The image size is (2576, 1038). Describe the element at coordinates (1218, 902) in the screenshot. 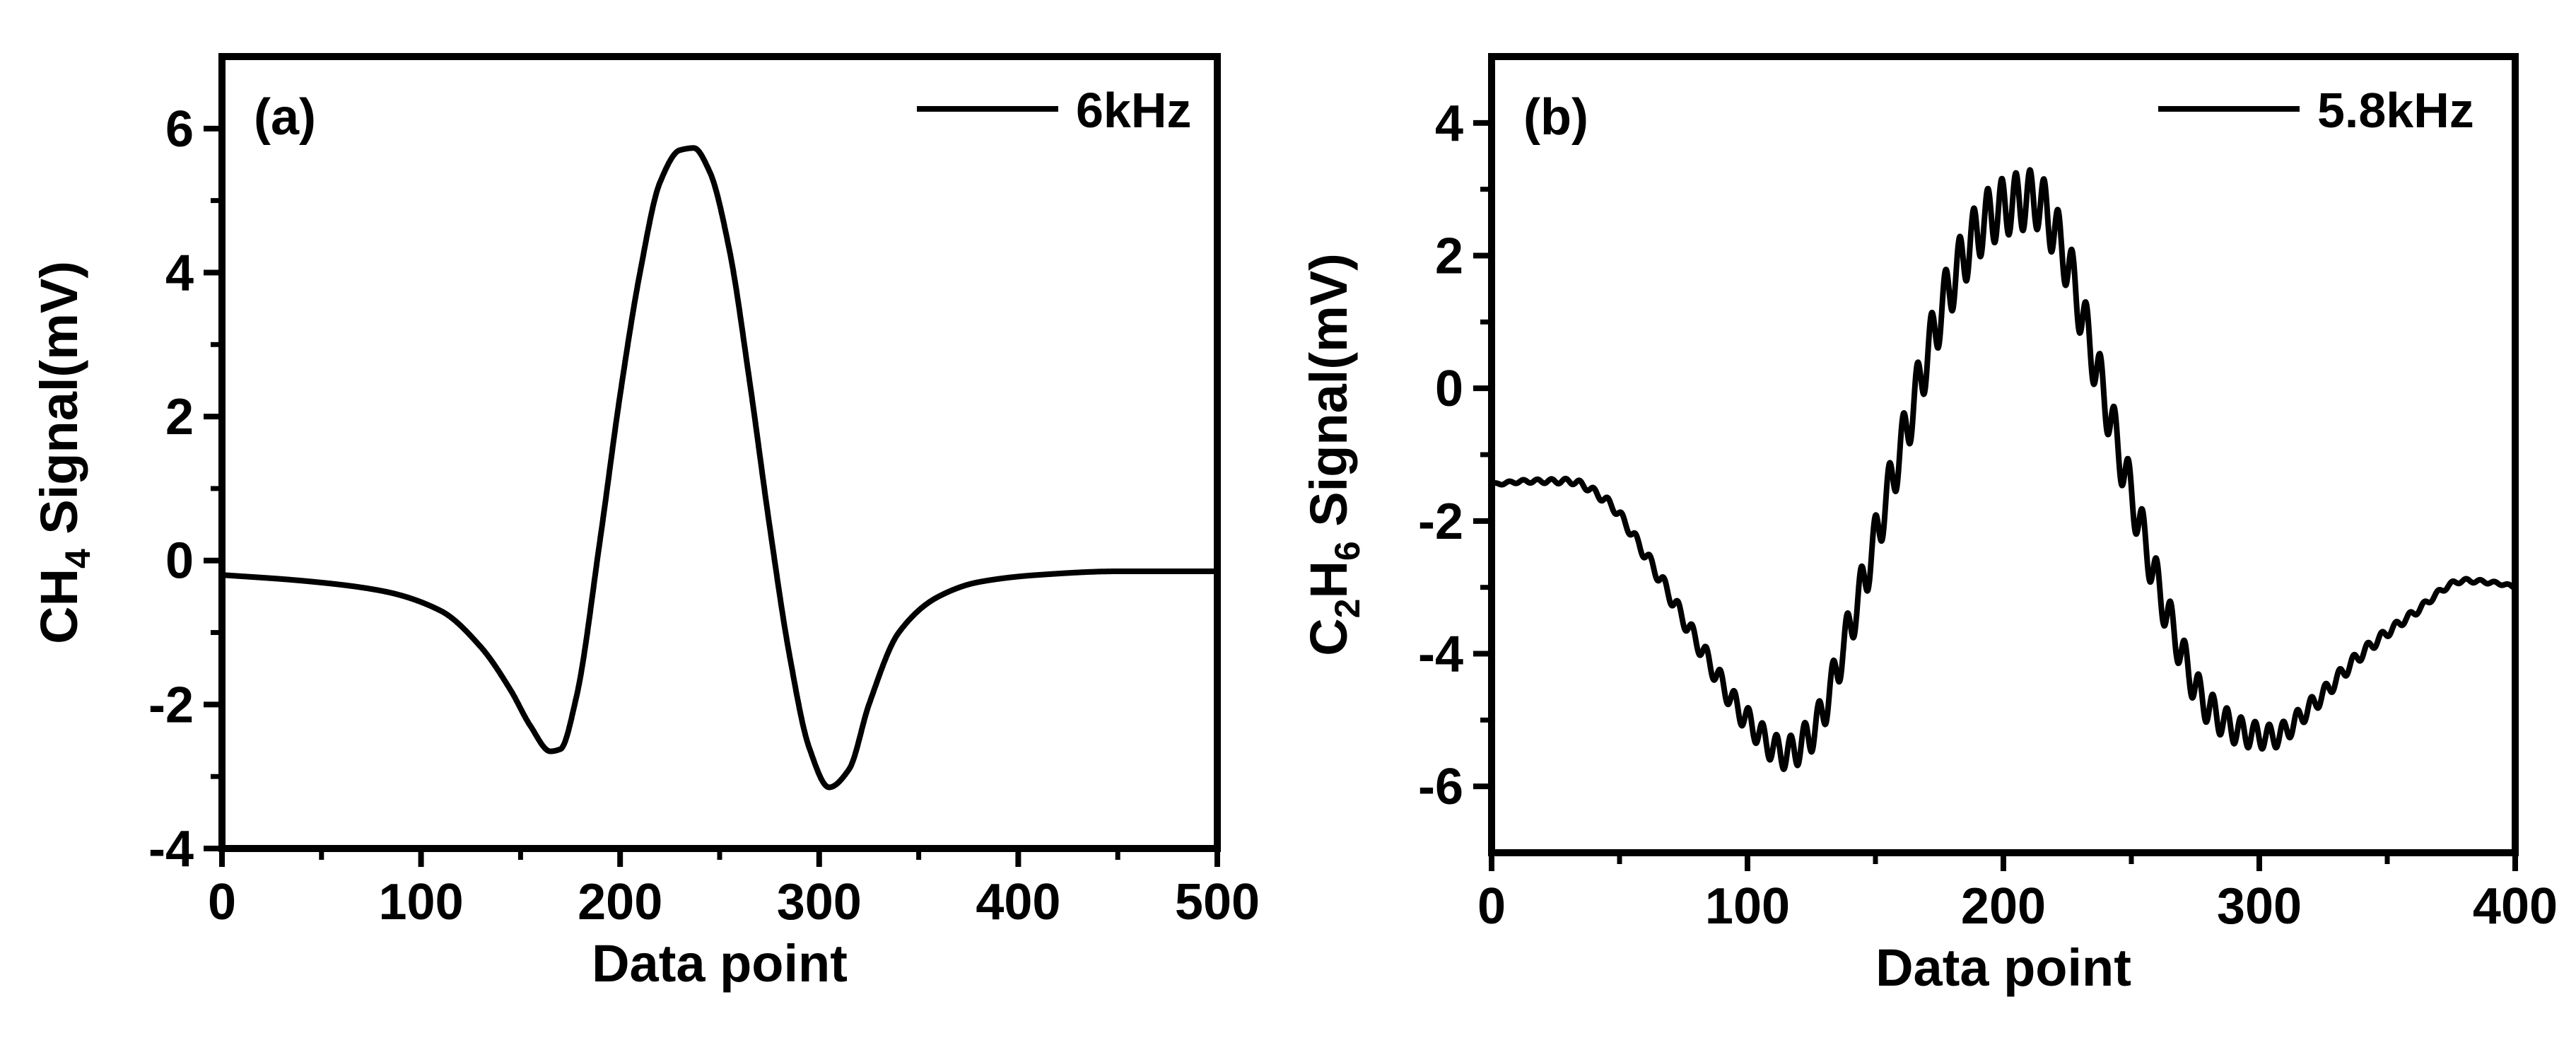

I see `x-tick-label-a-500: 500` at that location.